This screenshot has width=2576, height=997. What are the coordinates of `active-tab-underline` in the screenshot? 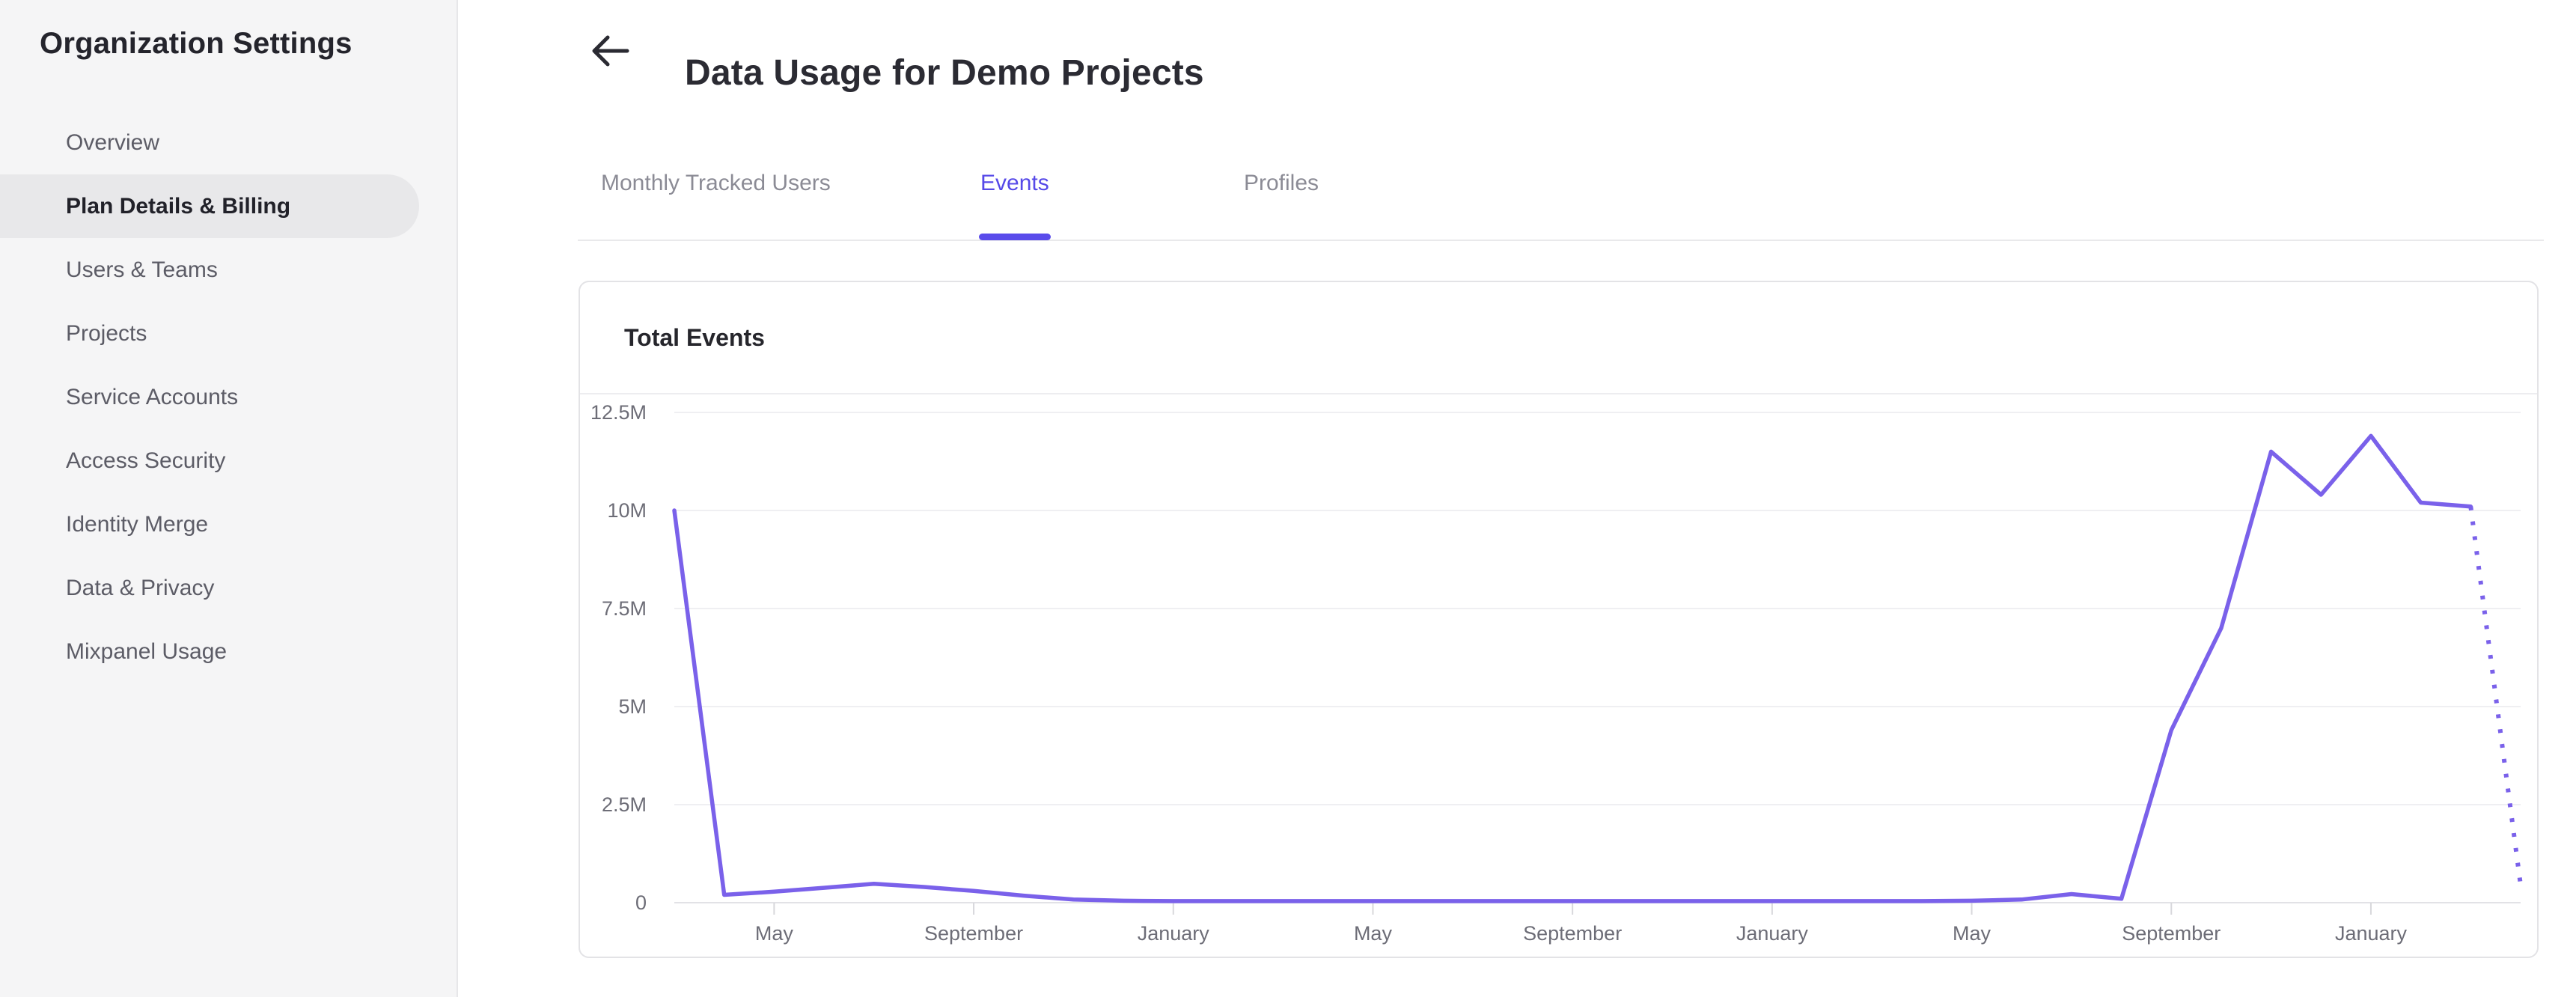 It's located at (1015, 237).